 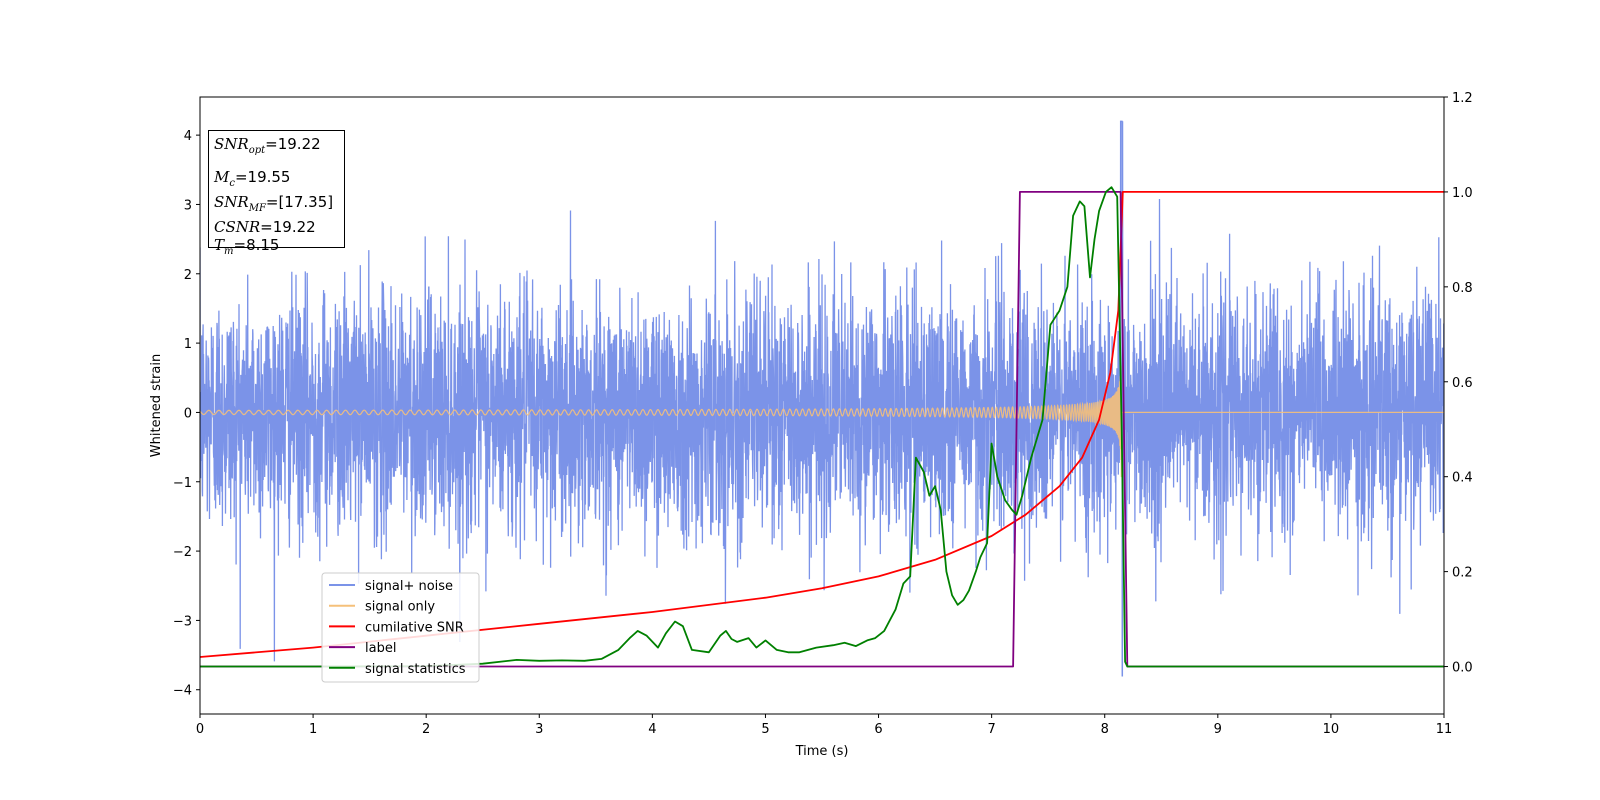 I want to click on y-left-tick-label: 0, so click(x=188, y=413).